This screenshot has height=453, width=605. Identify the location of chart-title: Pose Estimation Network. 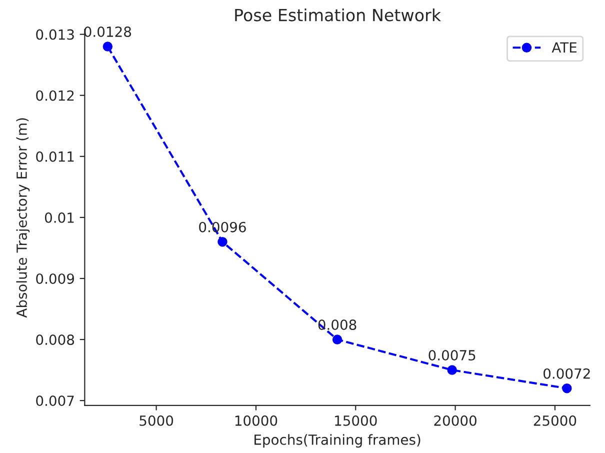
(338, 15).